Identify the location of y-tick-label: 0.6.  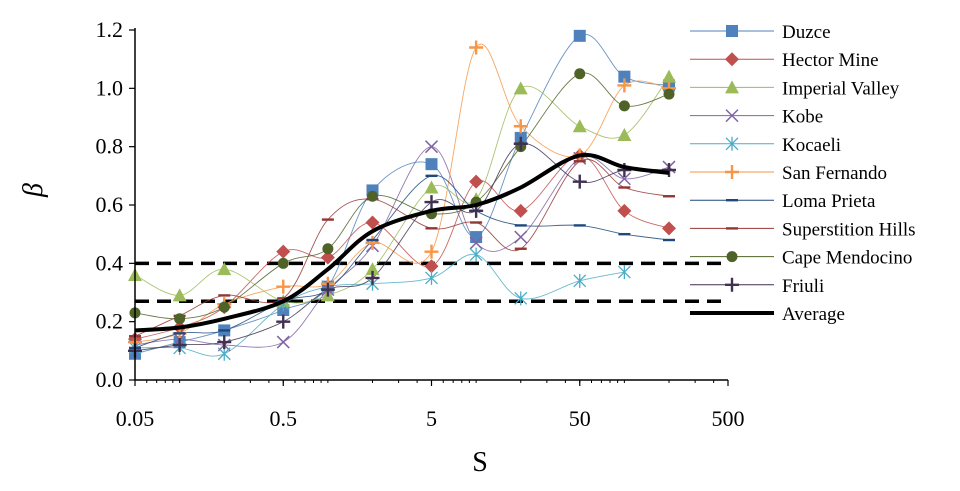
(110, 204).